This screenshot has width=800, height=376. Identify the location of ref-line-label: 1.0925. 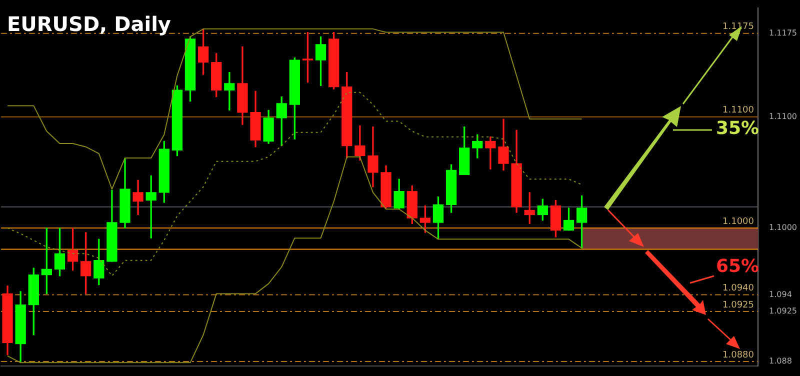
(738, 305).